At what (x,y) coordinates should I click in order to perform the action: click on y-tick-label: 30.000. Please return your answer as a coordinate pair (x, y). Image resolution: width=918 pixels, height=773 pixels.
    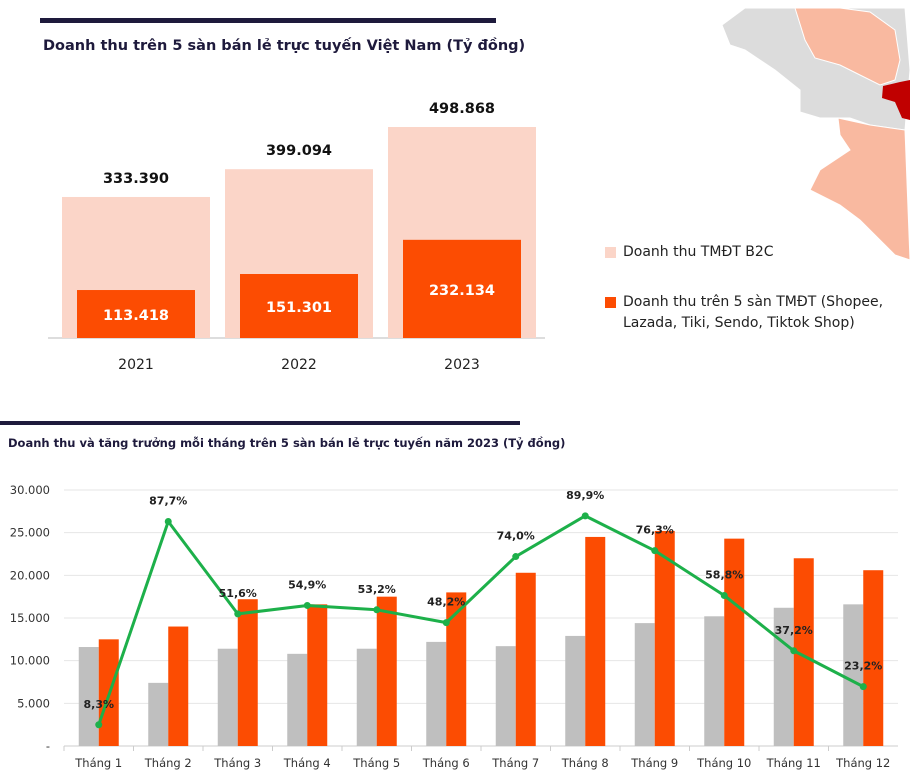
    Looking at the image, I should click on (30, 490).